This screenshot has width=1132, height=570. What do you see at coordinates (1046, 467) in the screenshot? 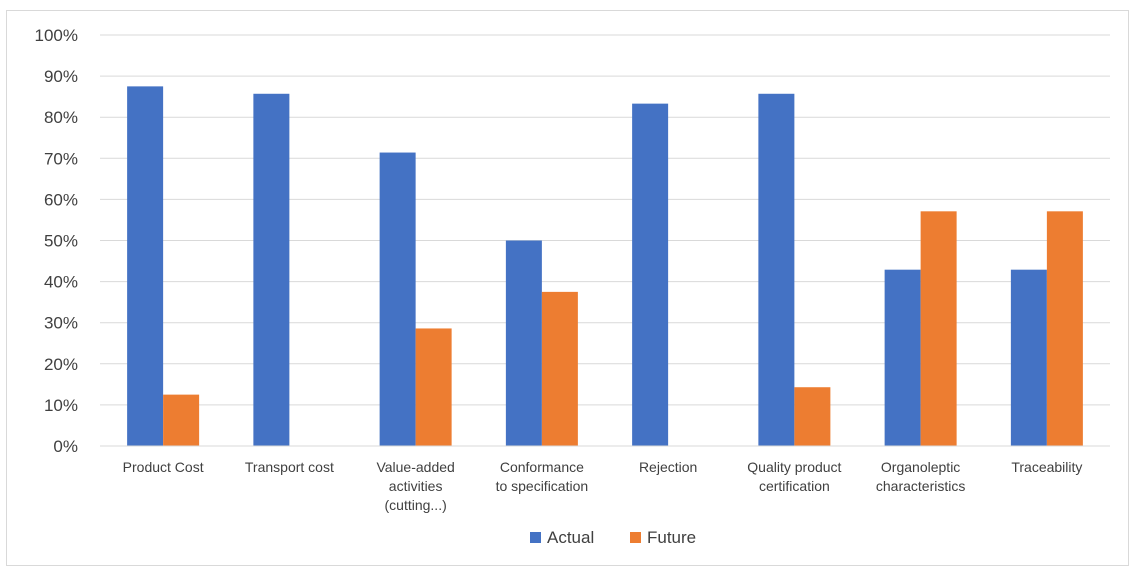
I see `x-category-label: Traceability` at bounding box center [1046, 467].